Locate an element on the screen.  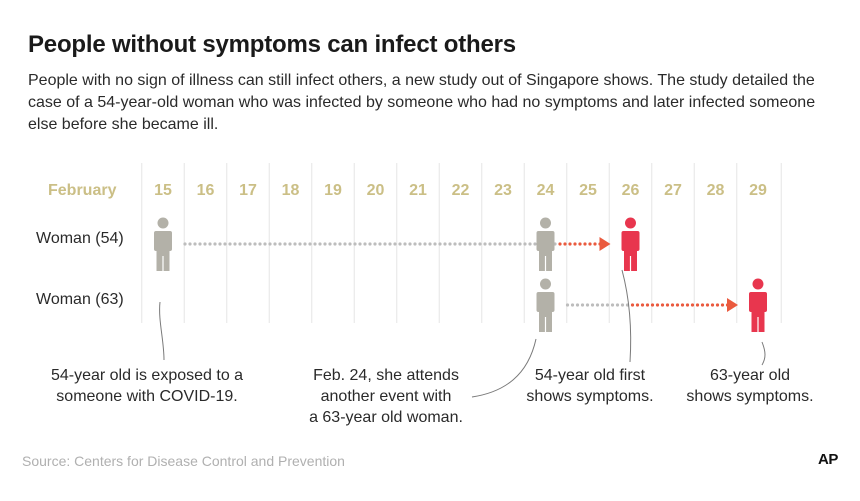
day-label: 25 is located at coordinates (588, 190).